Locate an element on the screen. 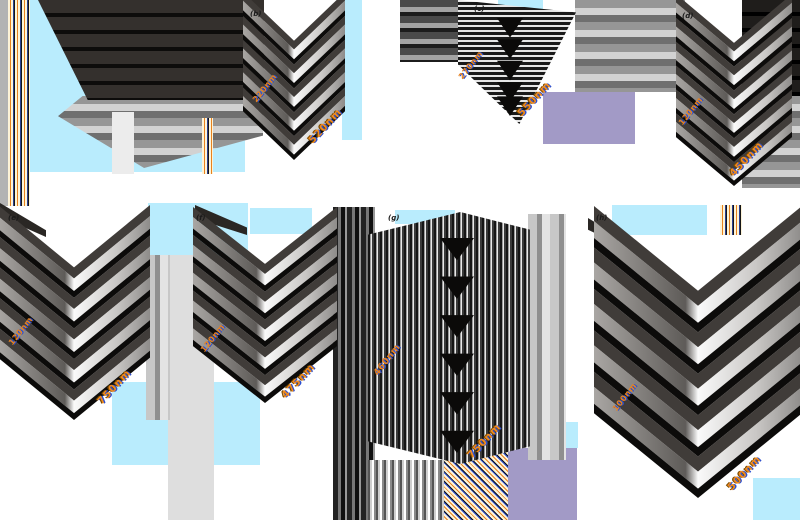 This screenshot has height=520, width=800. panel-d-chevron-stack is located at coordinates (734, 93).